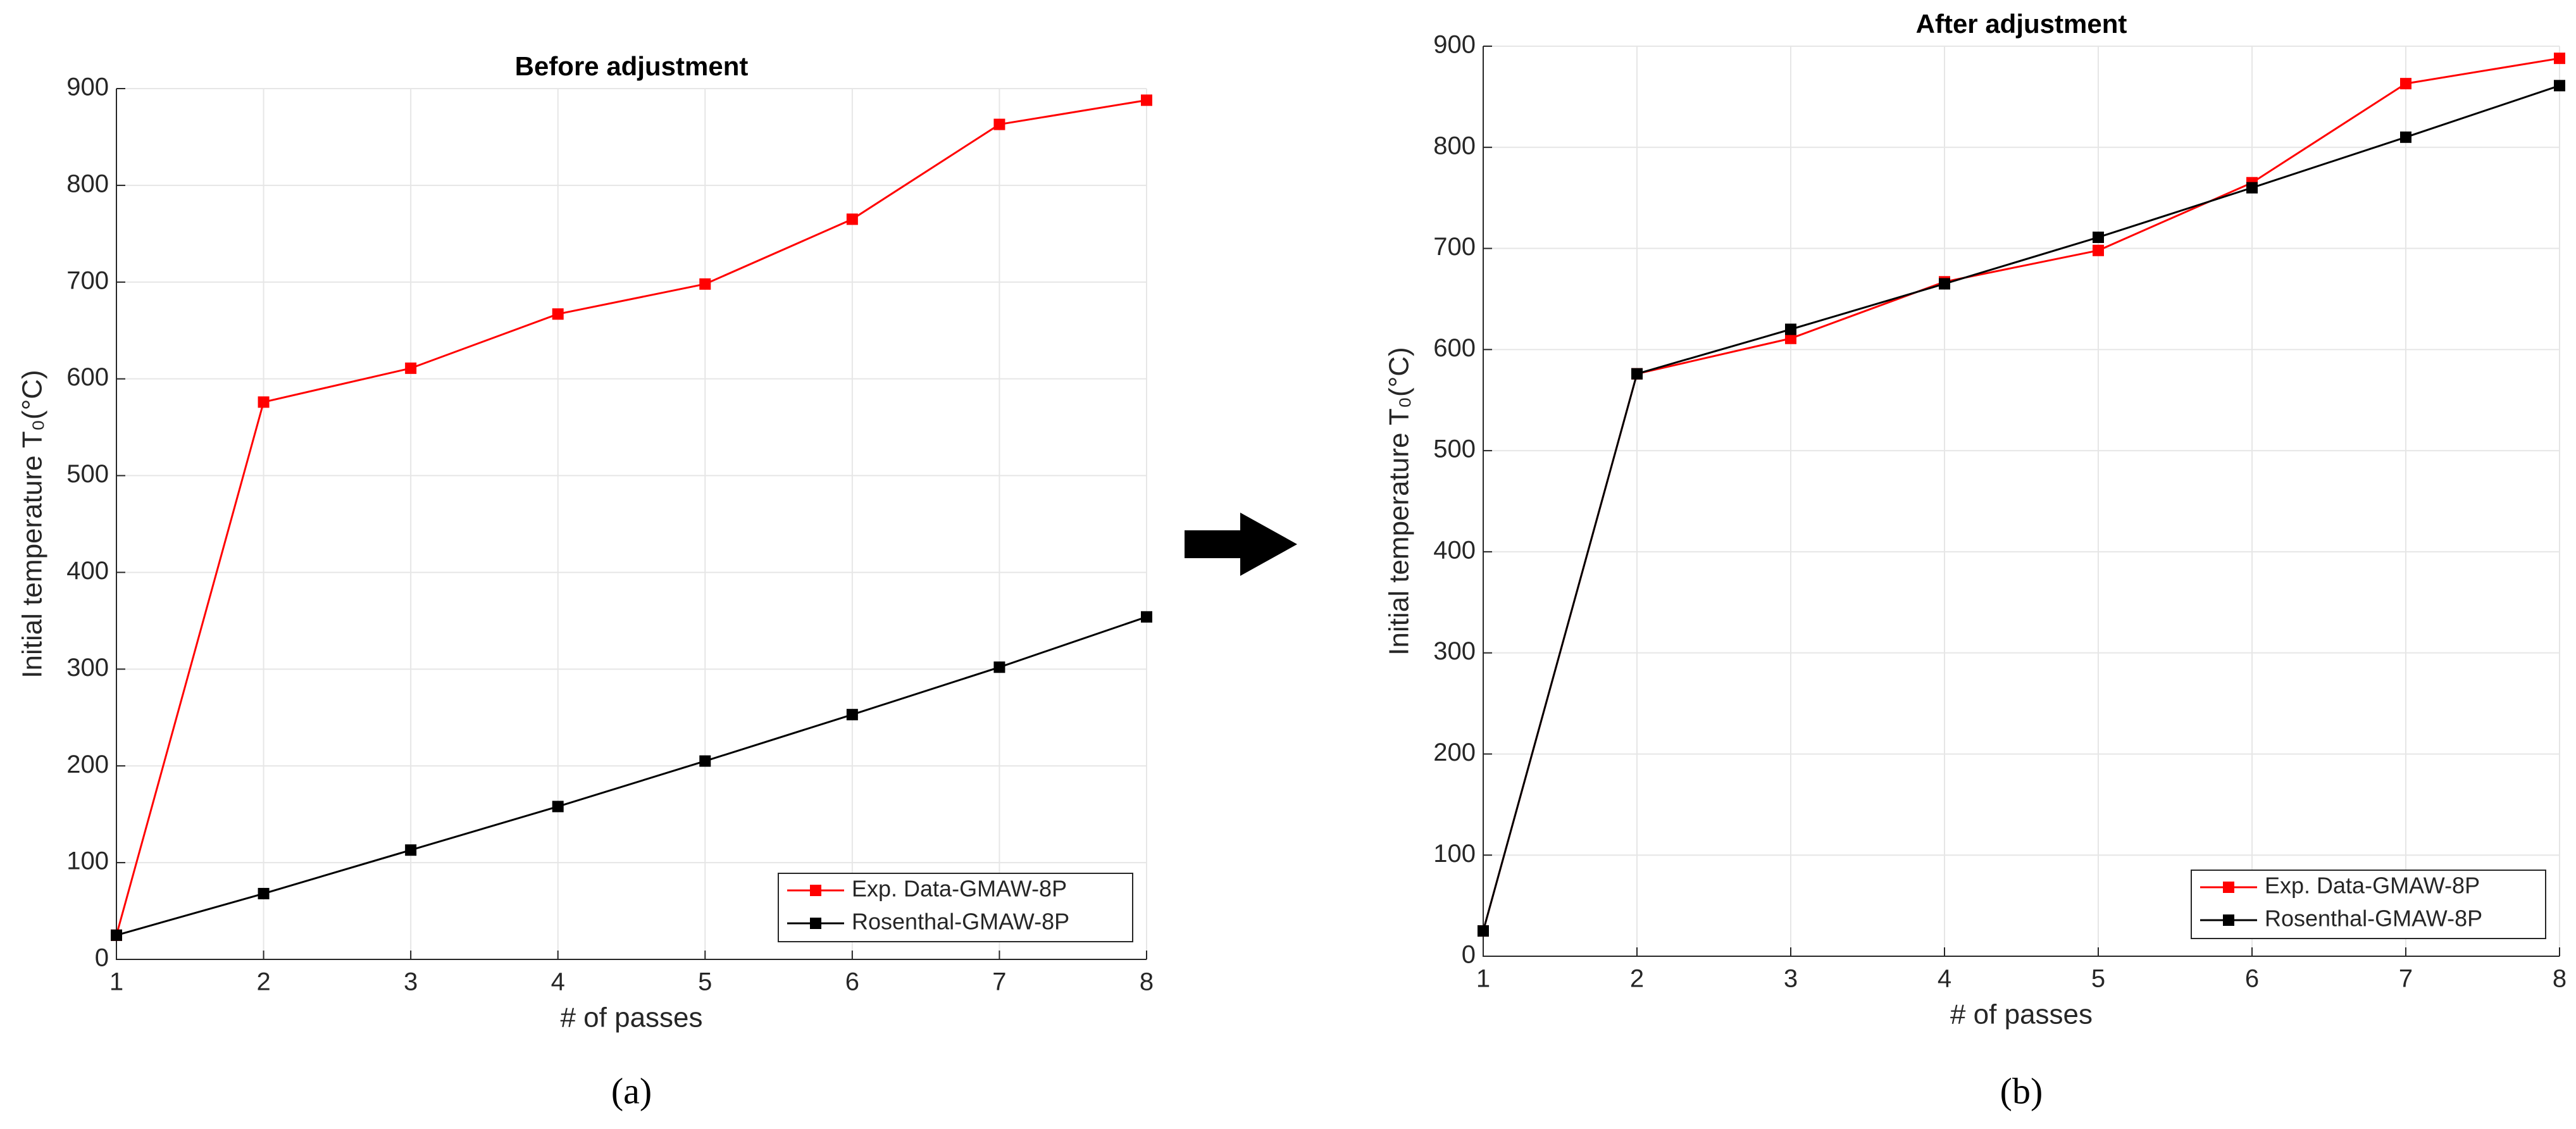 The image size is (2576, 1129). What do you see at coordinates (2022, 1090) in the screenshot?
I see `caption: (b)` at bounding box center [2022, 1090].